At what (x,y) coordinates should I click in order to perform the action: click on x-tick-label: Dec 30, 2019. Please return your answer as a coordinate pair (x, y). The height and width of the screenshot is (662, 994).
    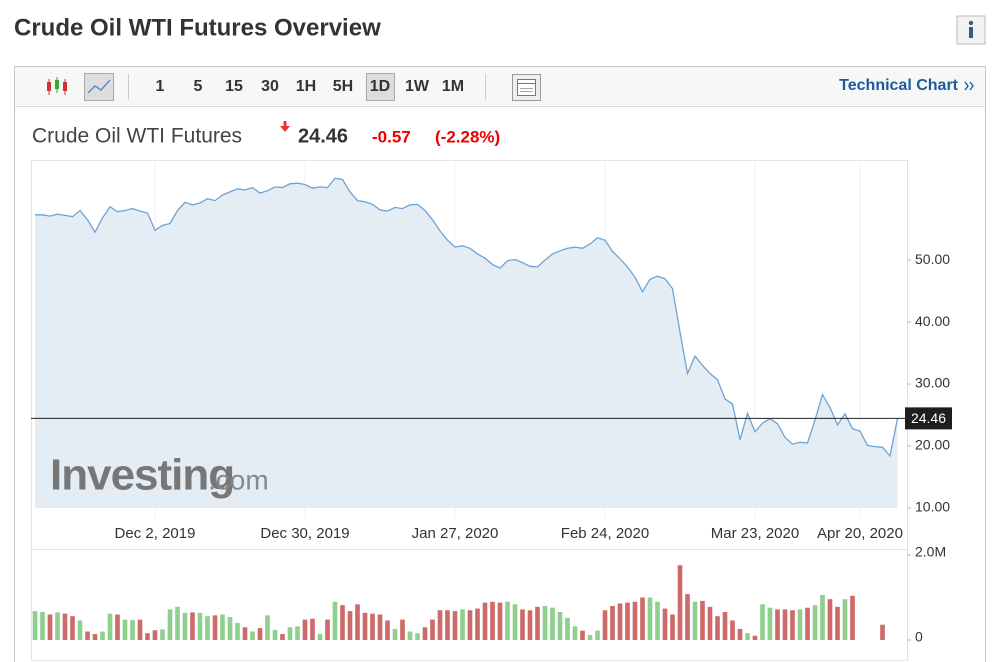
    Looking at the image, I should click on (304, 533).